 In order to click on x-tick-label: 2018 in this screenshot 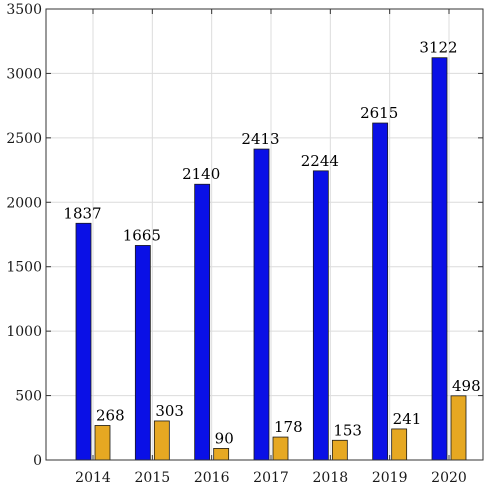, I will do `click(331, 477)`.